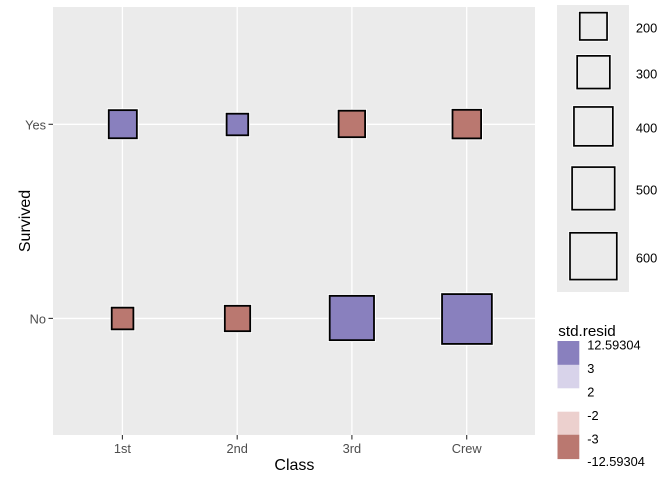 The height and width of the screenshot is (480, 672). Describe the element at coordinates (294, 465) in the screenshot. I see `svg-text: Class` at that location.